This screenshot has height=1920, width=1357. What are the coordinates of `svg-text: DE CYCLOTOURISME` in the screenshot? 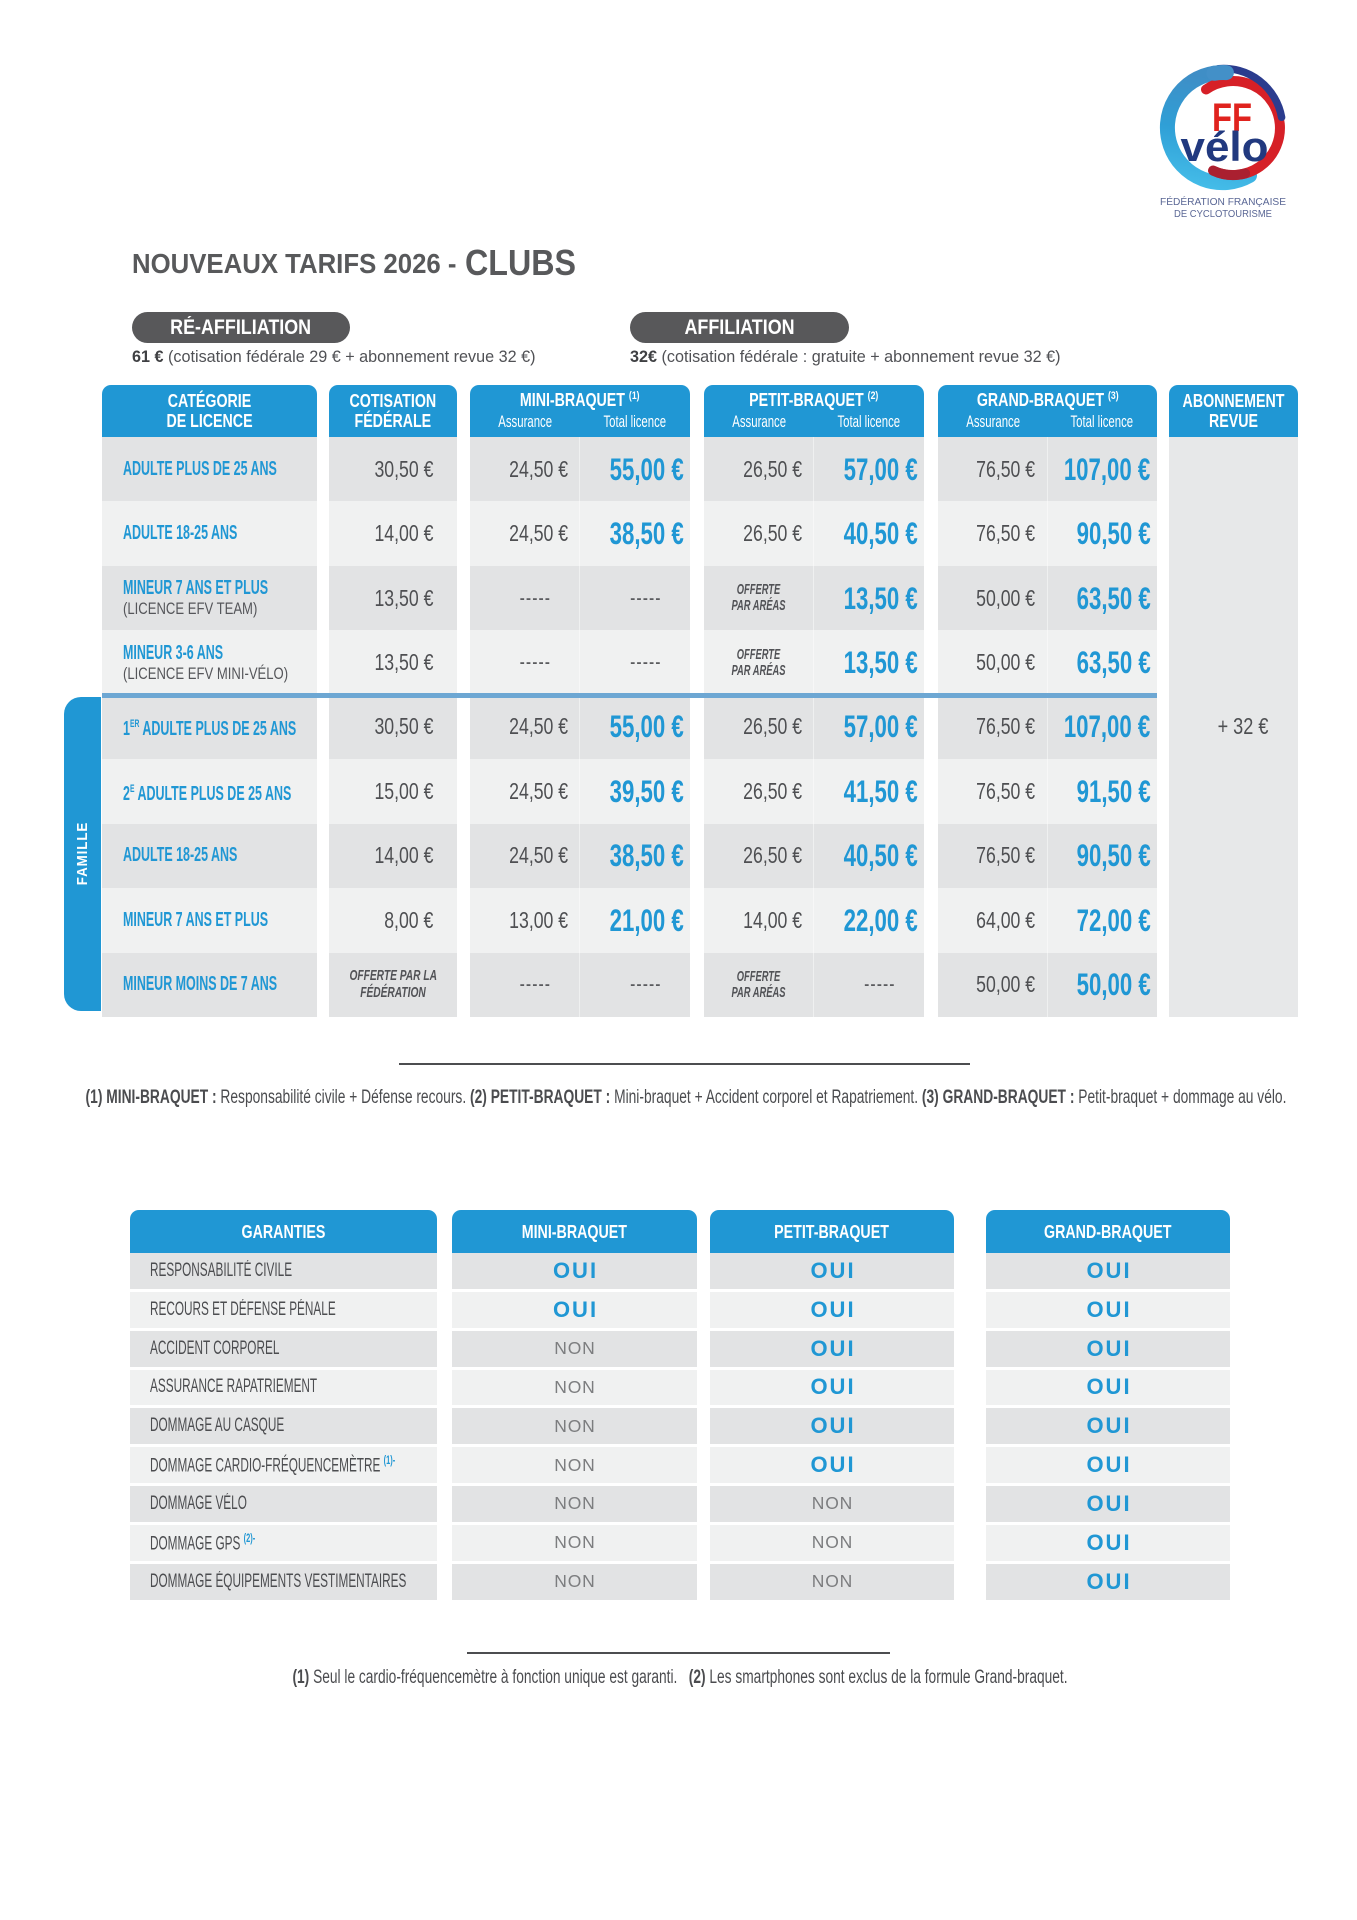 It's located at (1223, 214).